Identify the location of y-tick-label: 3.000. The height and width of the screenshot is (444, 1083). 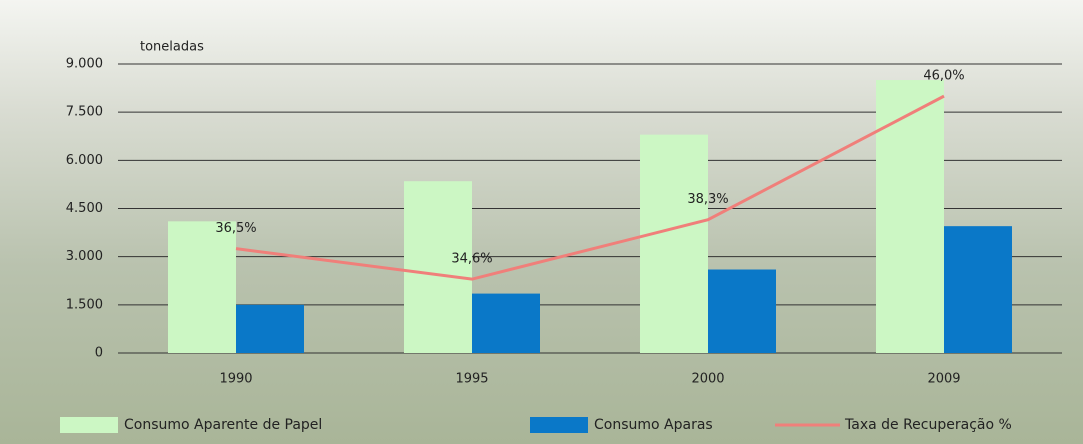
(84, 256).